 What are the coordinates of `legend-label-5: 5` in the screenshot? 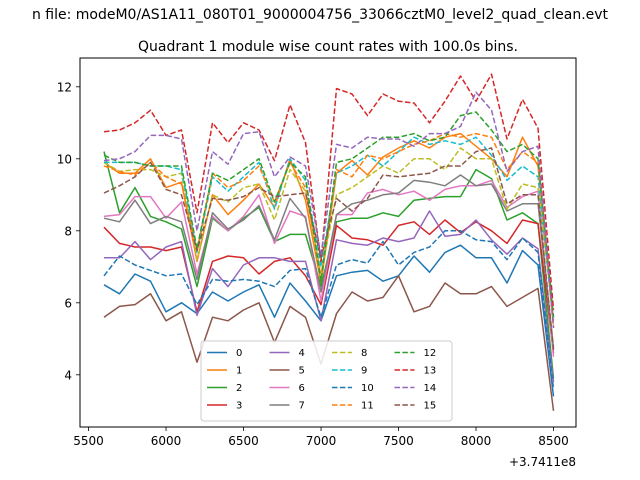 It's located at (302, 371).